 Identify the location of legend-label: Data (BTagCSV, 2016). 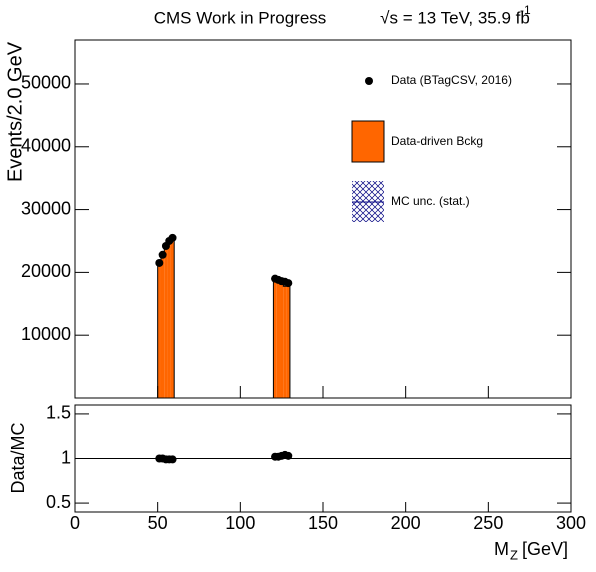
(451, 80).